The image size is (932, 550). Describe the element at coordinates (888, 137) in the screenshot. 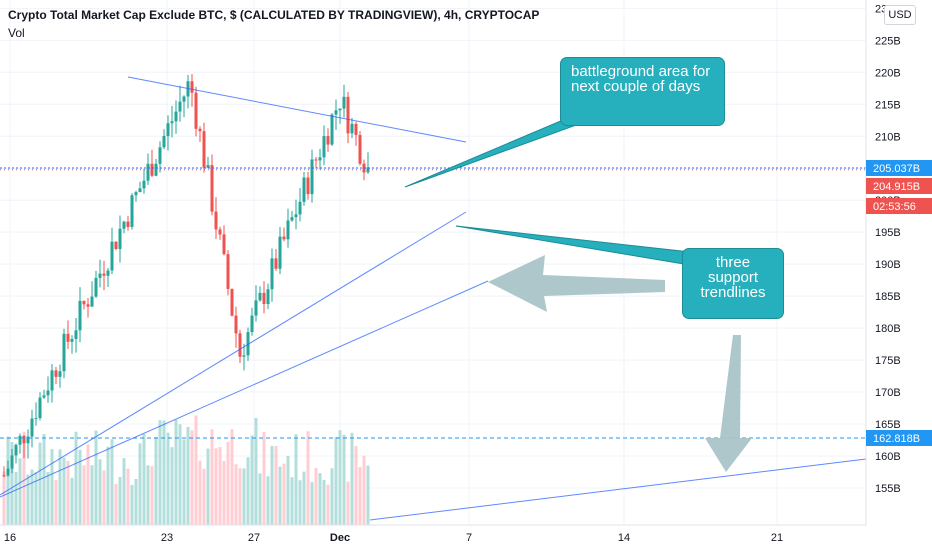

I see `y-tick-label: 210B` at that location.